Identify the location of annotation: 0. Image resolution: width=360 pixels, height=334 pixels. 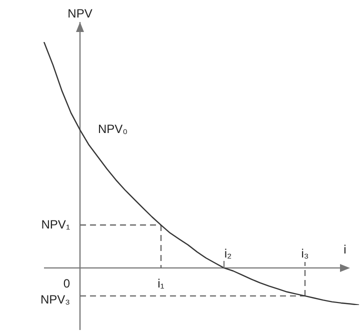
(66, 283).